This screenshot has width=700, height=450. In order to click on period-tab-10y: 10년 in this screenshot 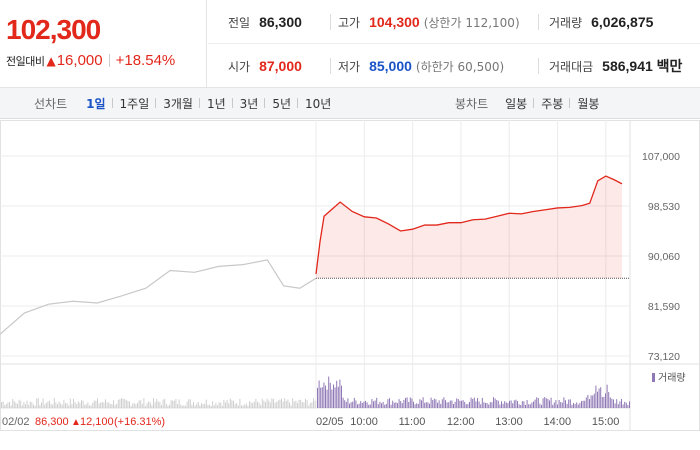, I will do `click(317, 103)`.